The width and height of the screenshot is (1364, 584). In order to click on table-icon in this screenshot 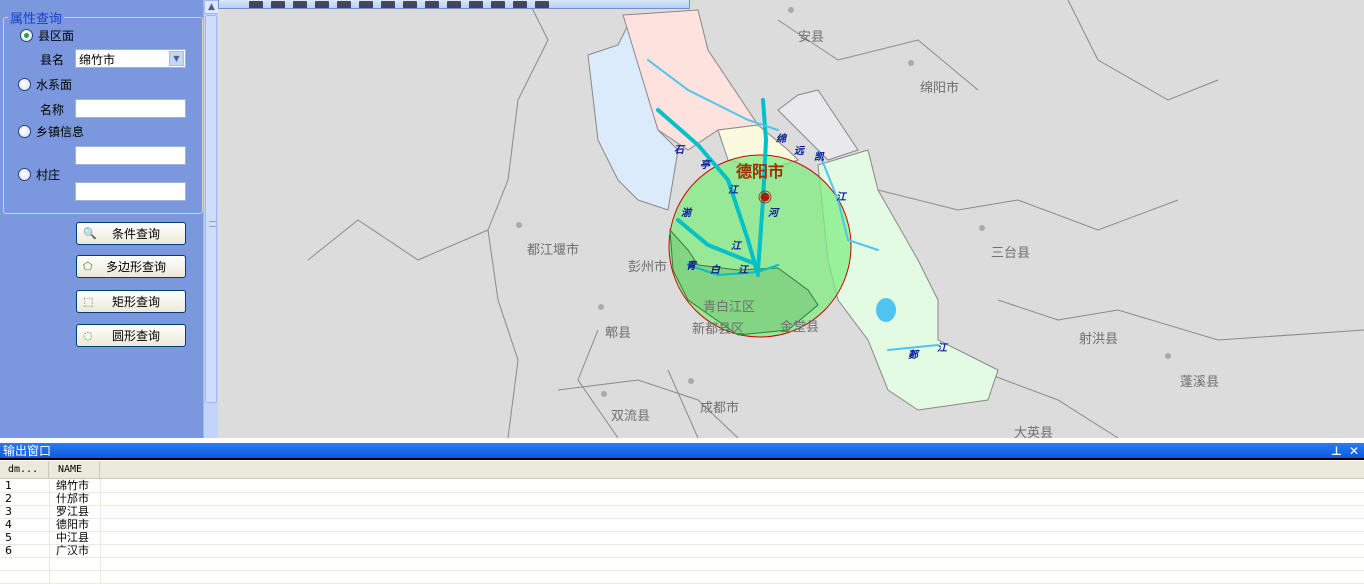, I will do `click(300, 4)`.